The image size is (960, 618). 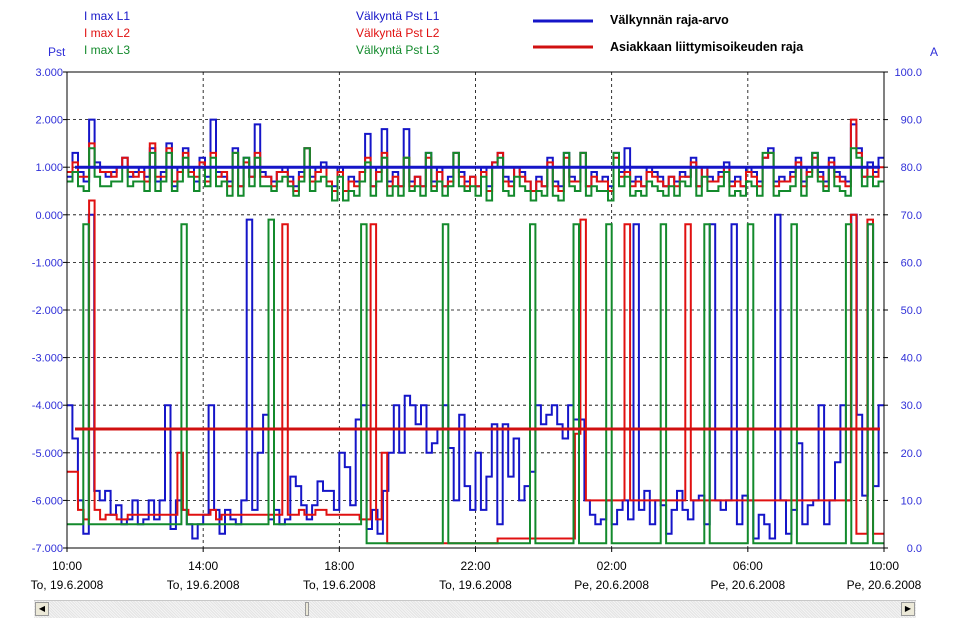 I want to click on left-tick-label: 1.000, so click(x=49, y=168).